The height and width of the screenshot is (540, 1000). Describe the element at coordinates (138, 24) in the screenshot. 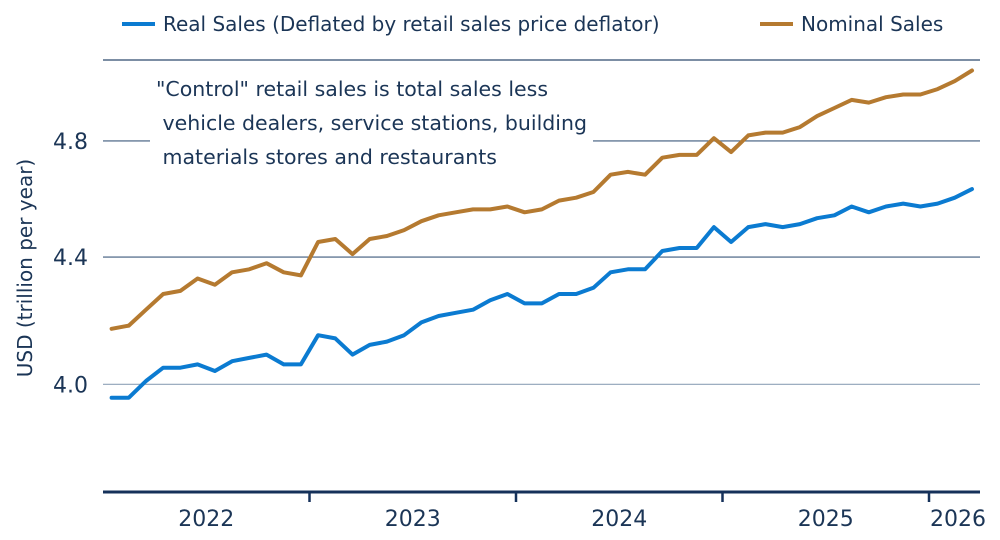

I see `legend-swatch-real-sales` at that location.